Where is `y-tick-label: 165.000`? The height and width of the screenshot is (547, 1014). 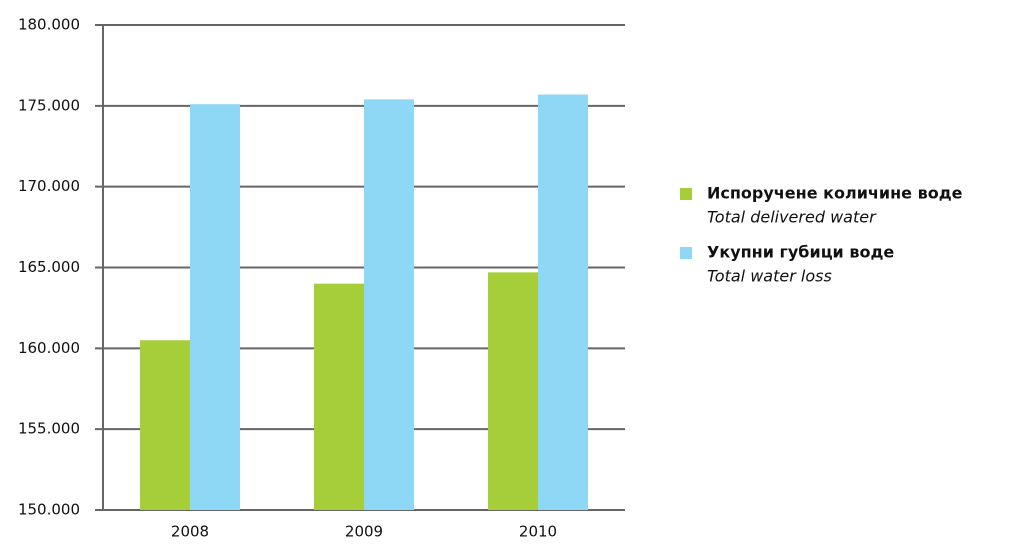
y-tick-label: 165.000 is located at coordinates (49, 267).